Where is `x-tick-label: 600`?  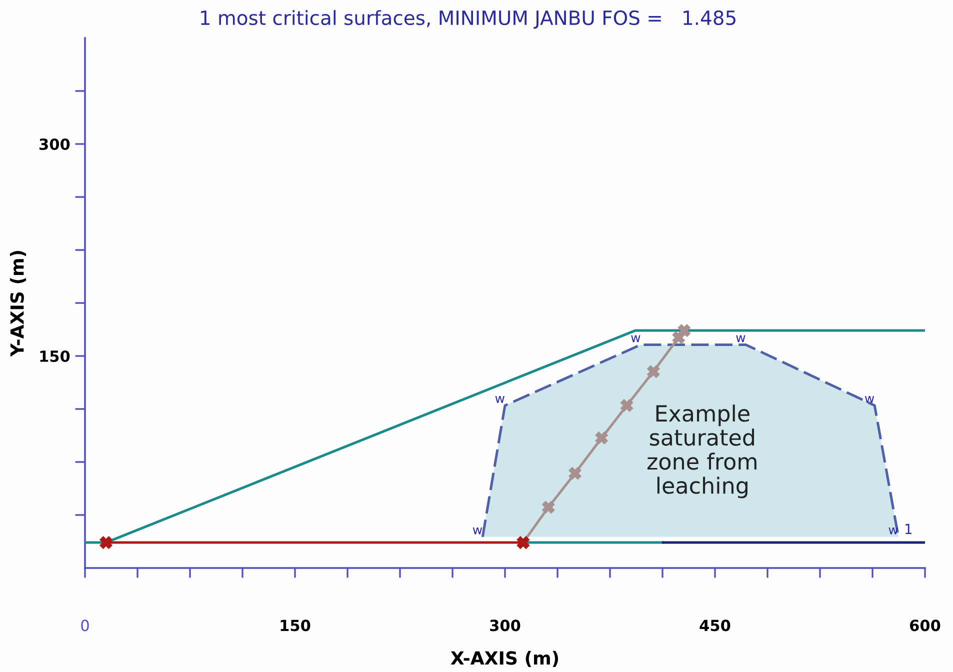 x-tick-label: 600 is located at coordinates (925, 626).